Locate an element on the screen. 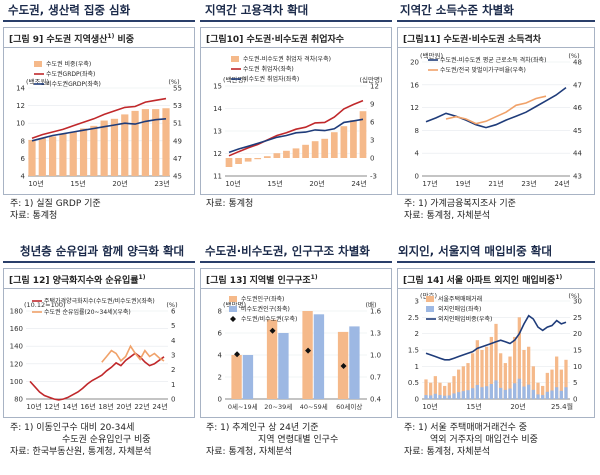  section-heading: 수도권, 생산력 집중 심화 is located at coordinates (69, 10).